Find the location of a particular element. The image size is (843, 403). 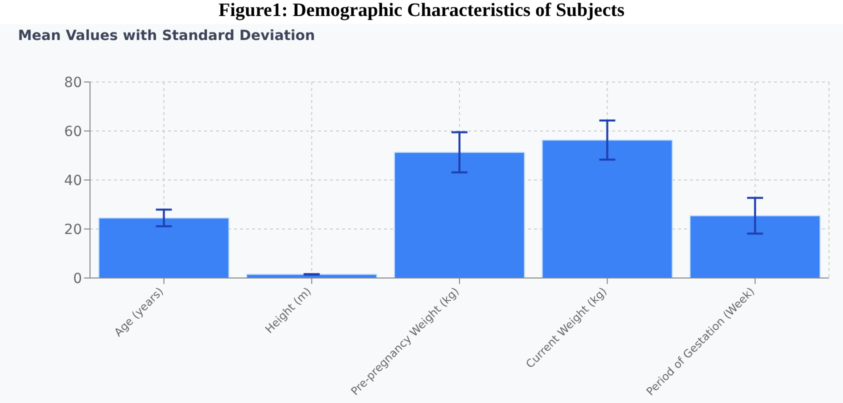

chart-subtitle: Mean Values with Standard Deviation is located at coordinates (166, 36).